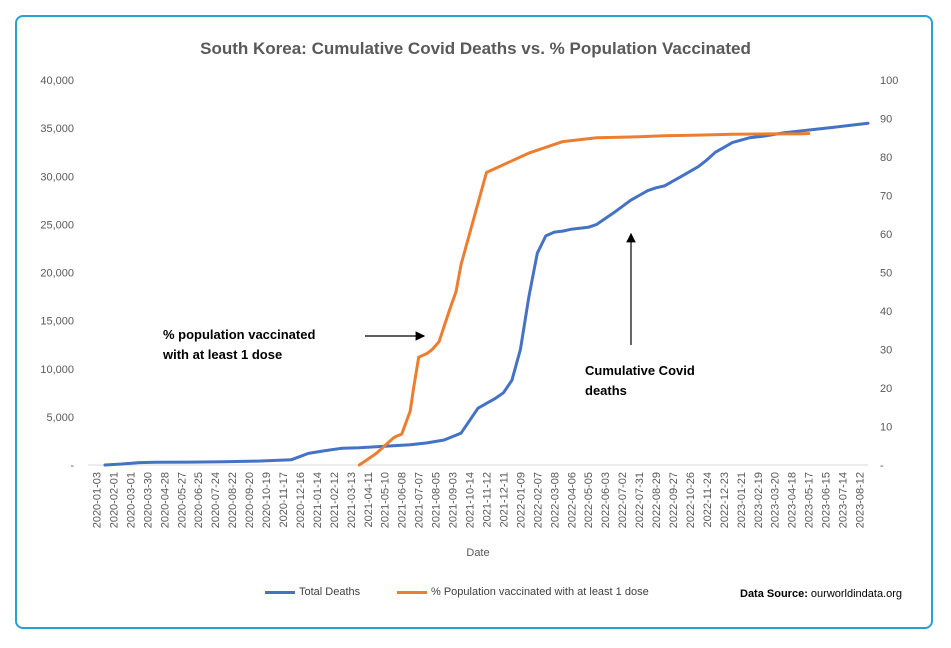  What do you see at coordinates (454, 500) in the screenshot?
I see `x-axis-tick-label: 2021-09-03` at bounding box center [454, 500].